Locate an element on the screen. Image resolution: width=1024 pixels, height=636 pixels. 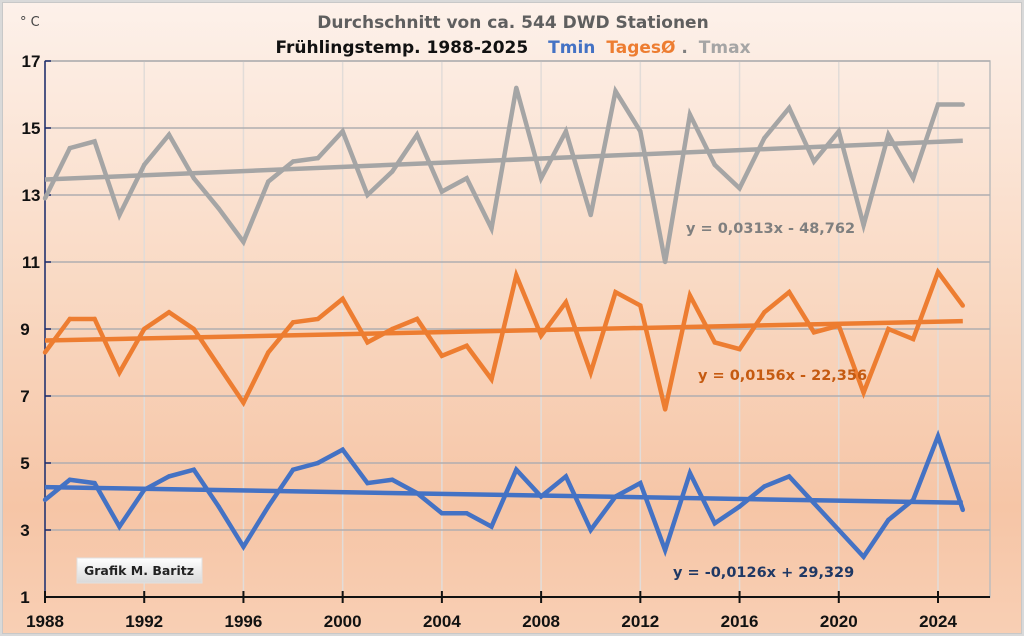
watermark-box: Grafik M. Baritz is located at coordinates (139, 570).